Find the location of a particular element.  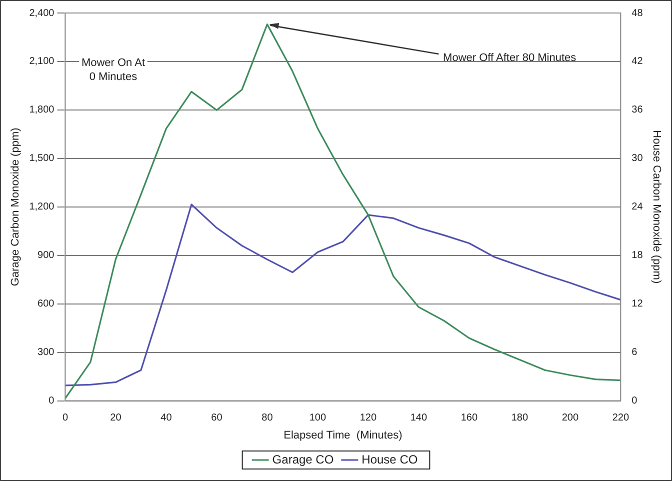

y2-tick-label: 24 is located at coordinates (638, 207).